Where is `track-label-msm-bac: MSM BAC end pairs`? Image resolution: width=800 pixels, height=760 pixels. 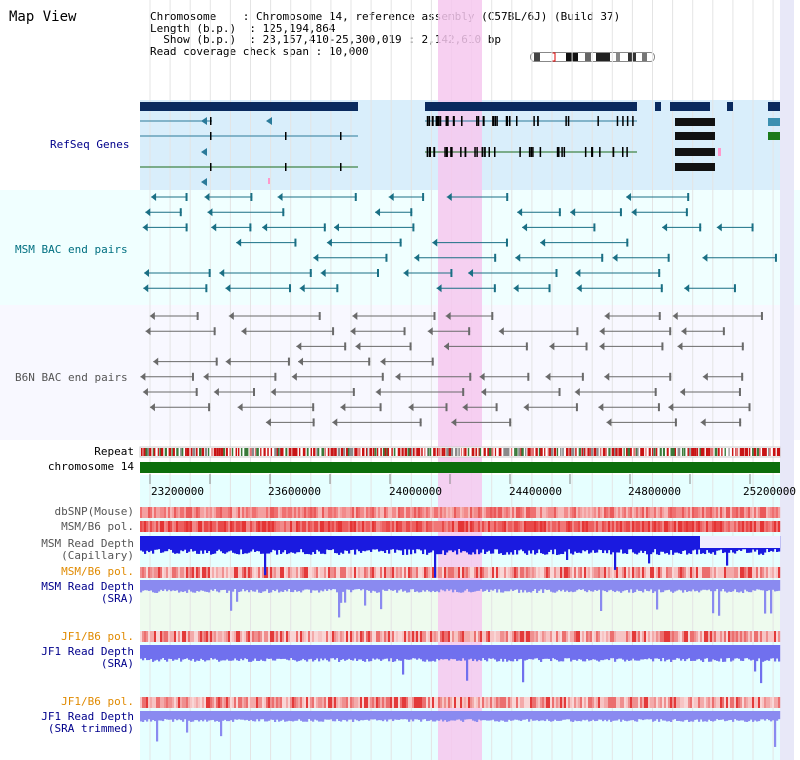
track-label-msm-bac: MSM BAC end pairs is located at coordinates (71, 249).